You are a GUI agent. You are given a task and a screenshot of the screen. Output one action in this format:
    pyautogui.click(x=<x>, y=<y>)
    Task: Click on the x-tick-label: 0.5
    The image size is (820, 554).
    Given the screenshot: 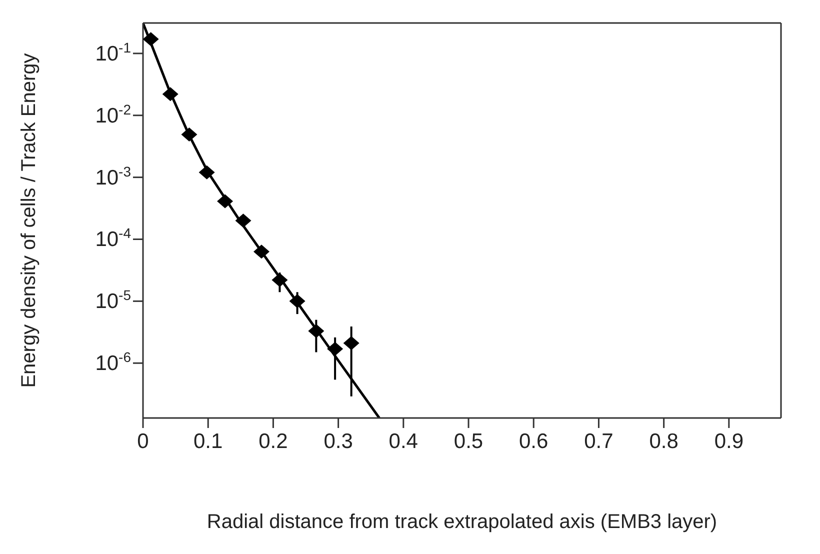 What is the action you would take?
    pyautogui.click(x=469, y=441)
    